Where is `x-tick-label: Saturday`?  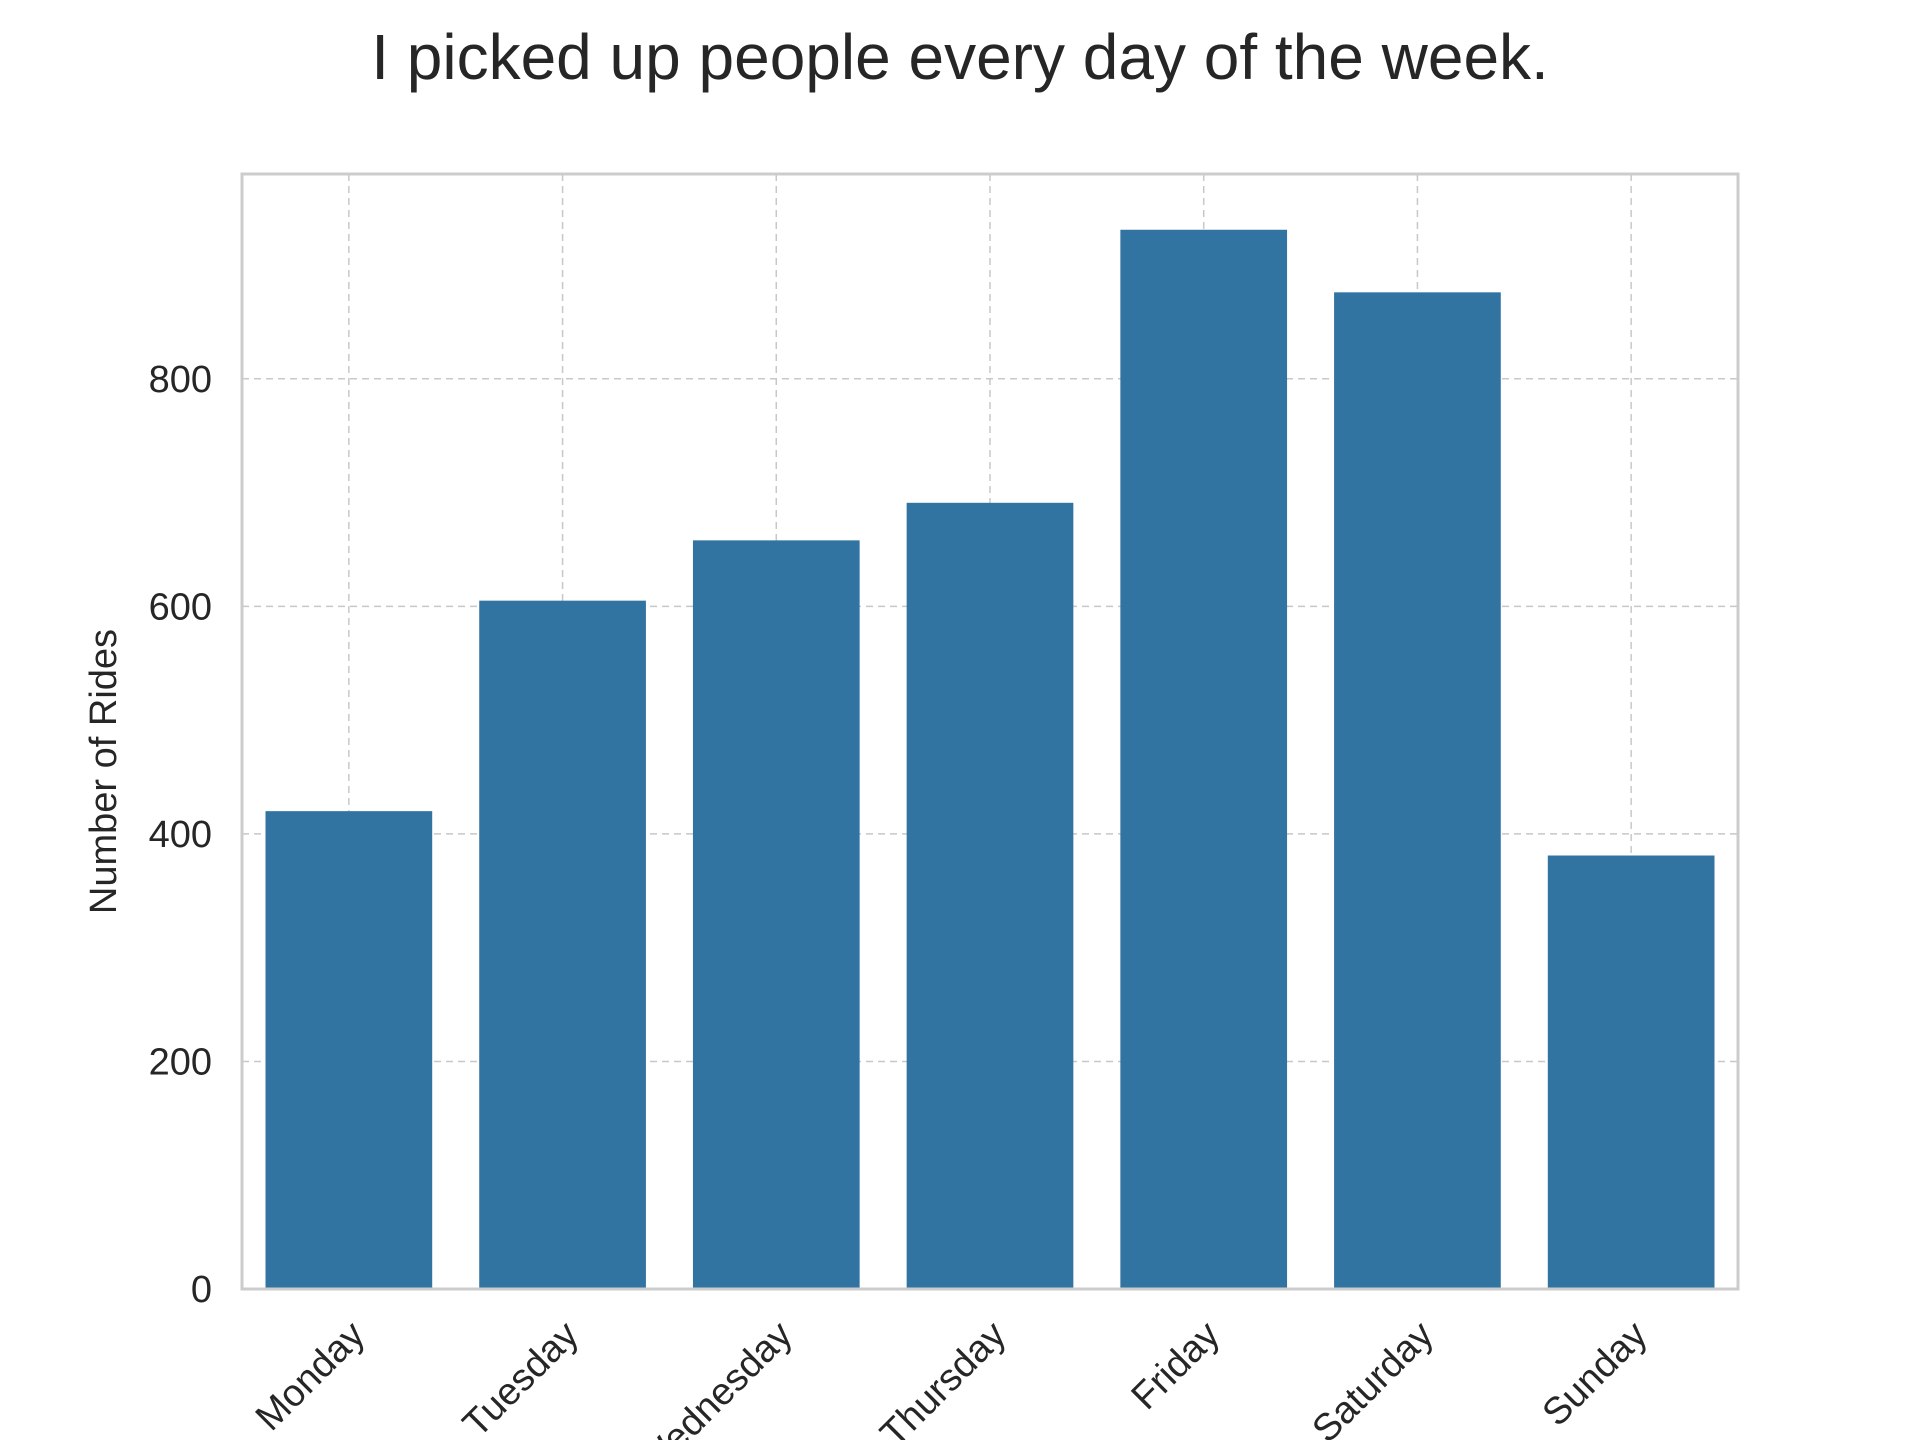 x-tick-label: Saturday is located at coordinates (1373, 1377).